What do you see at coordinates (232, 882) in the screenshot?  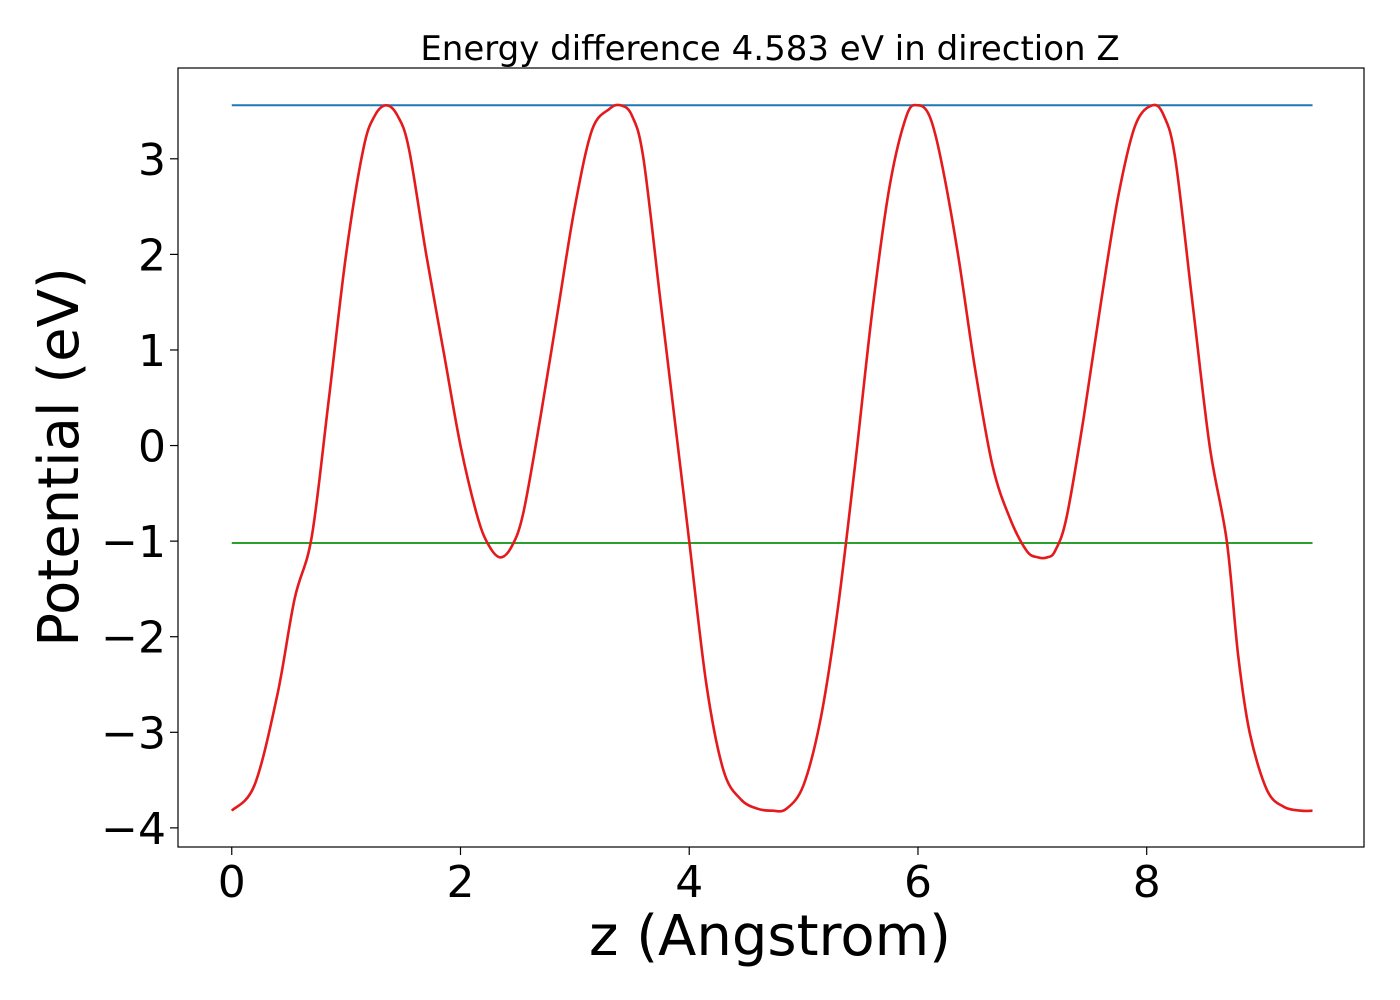 I see `x-tick-label: 0` at bounding box center [232, 882].